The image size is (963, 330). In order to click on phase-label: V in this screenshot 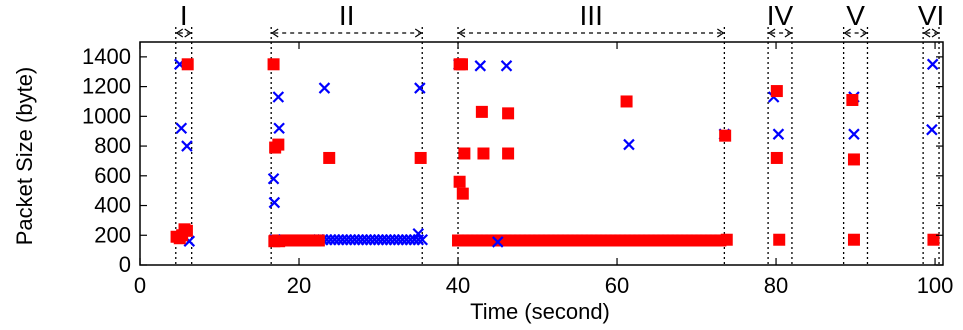, I will do `click(855, 15)`.